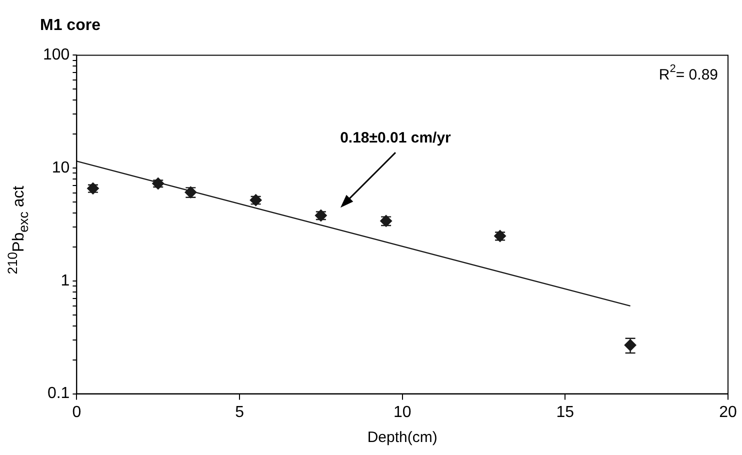 Image resolution: width=742 pixels, height=455 pixels. I want to click on y-tick-label: 10, so click(61, 167).